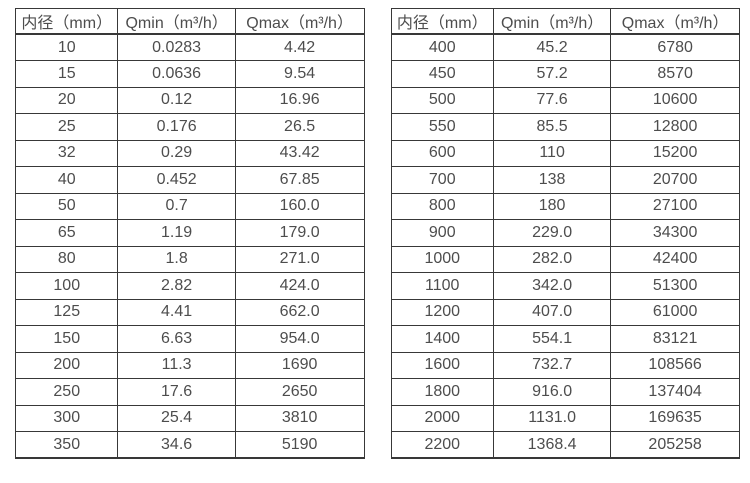  I want to click on table-cell: 34.6, so click(176, 445).